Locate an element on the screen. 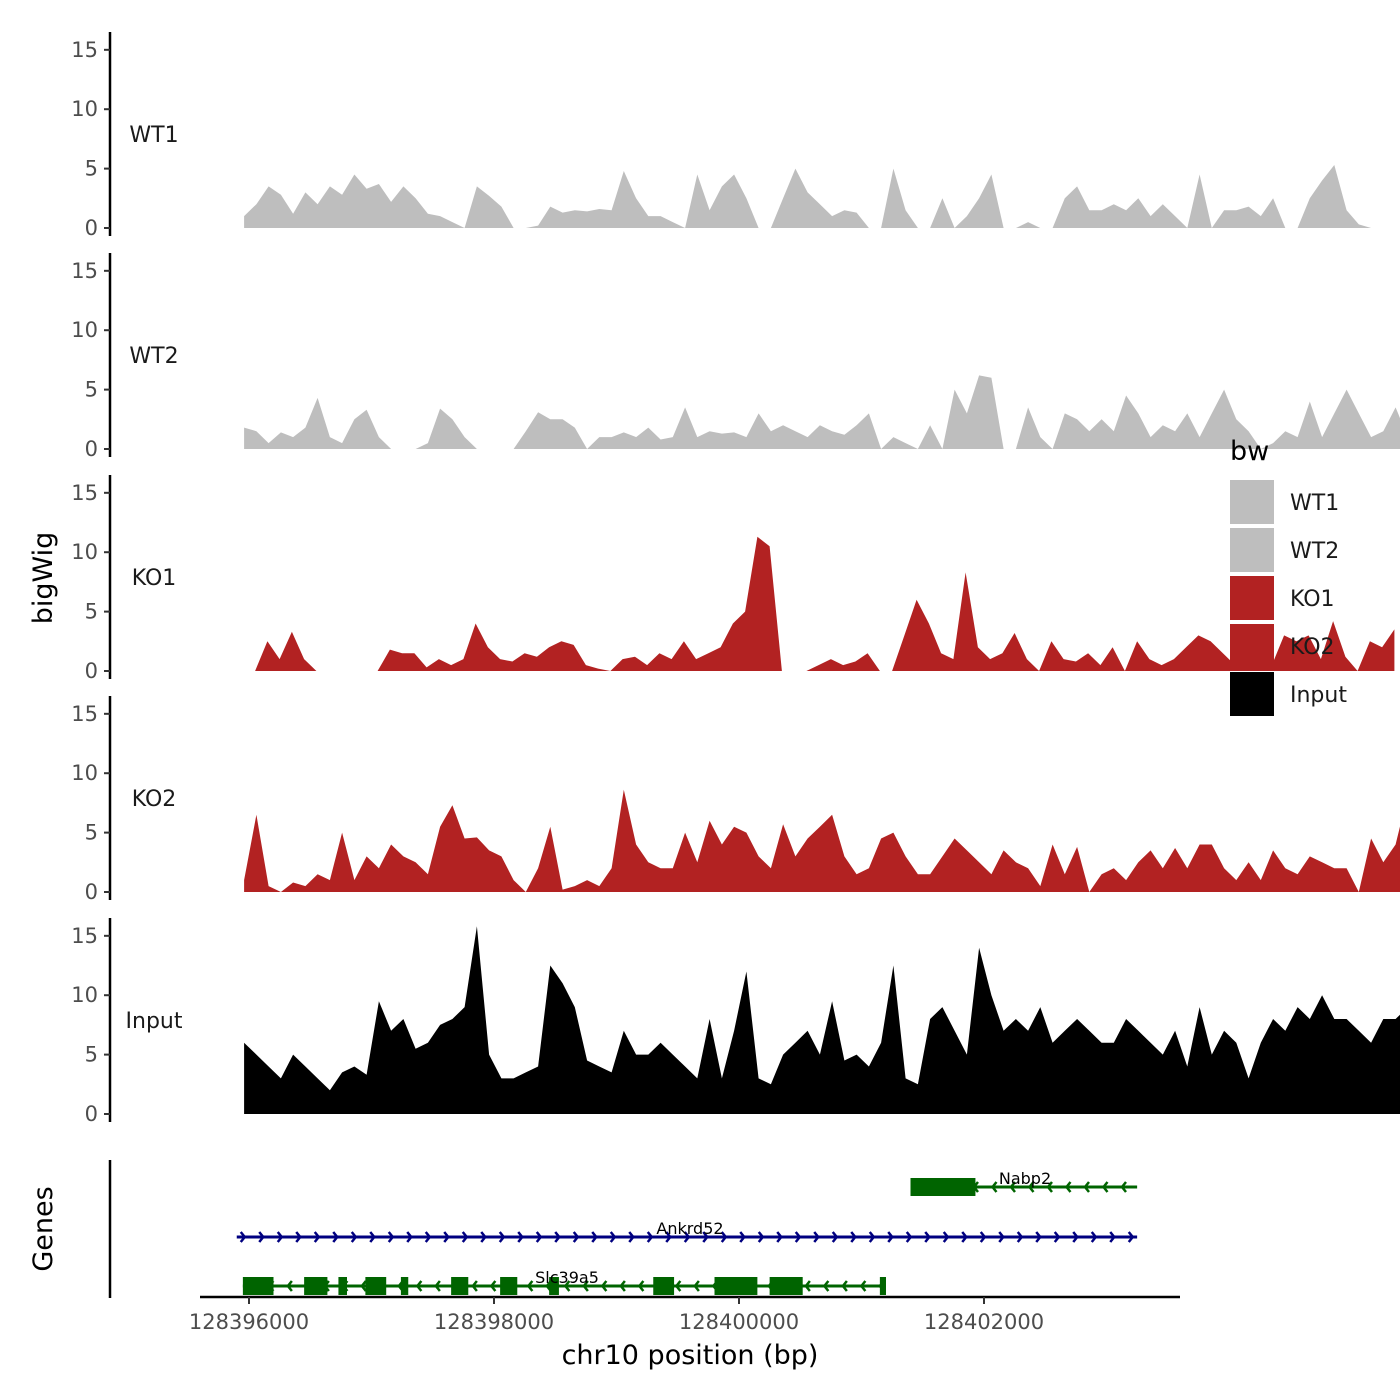  x-axis-title: chr10 position (bp) is located at coordinates (690, 1355).